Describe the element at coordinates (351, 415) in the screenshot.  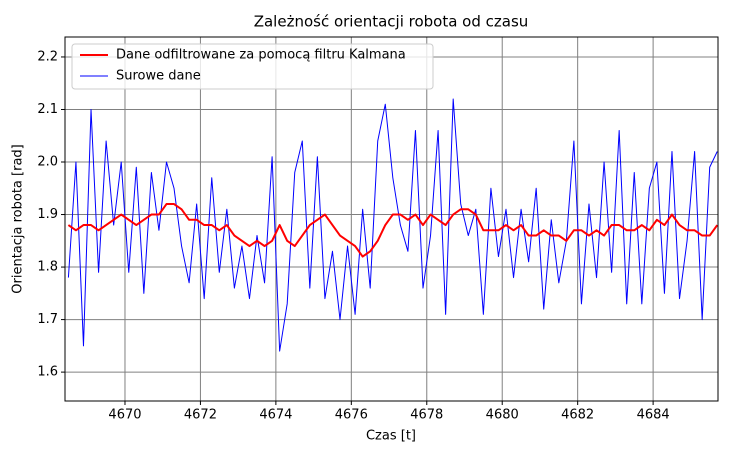
I see `x-tick-label: 4676` at that location.